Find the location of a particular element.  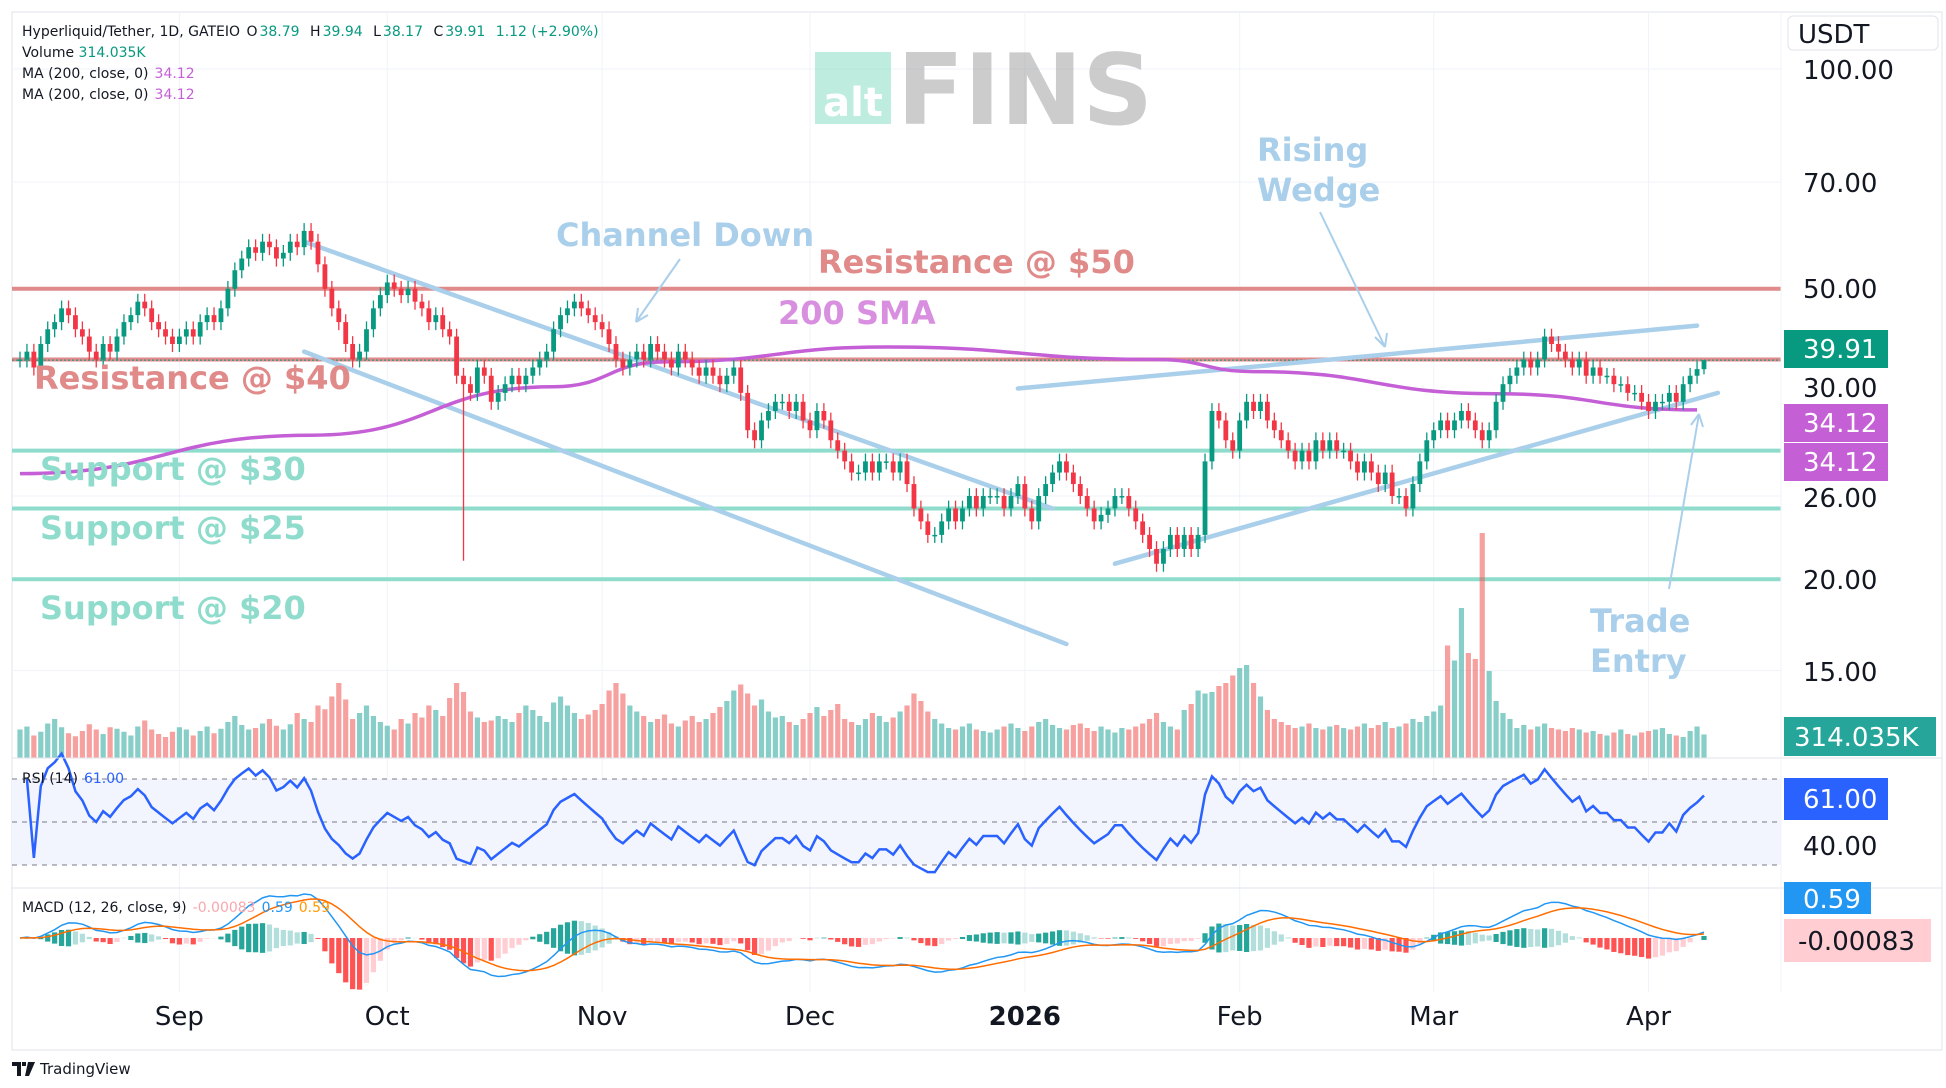

time-axis: Sep Oct Nov Dec 2026 Feb Mar Apr is located at coordinates (913, 1017).